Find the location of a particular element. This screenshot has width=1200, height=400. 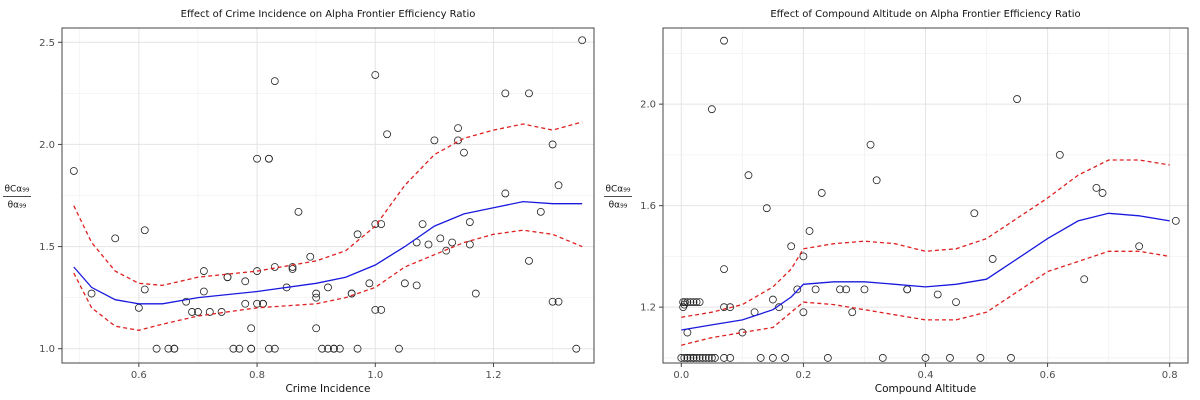

y-axis-label-numerator: θCα₉₉ is located at coordinates (17, 190).